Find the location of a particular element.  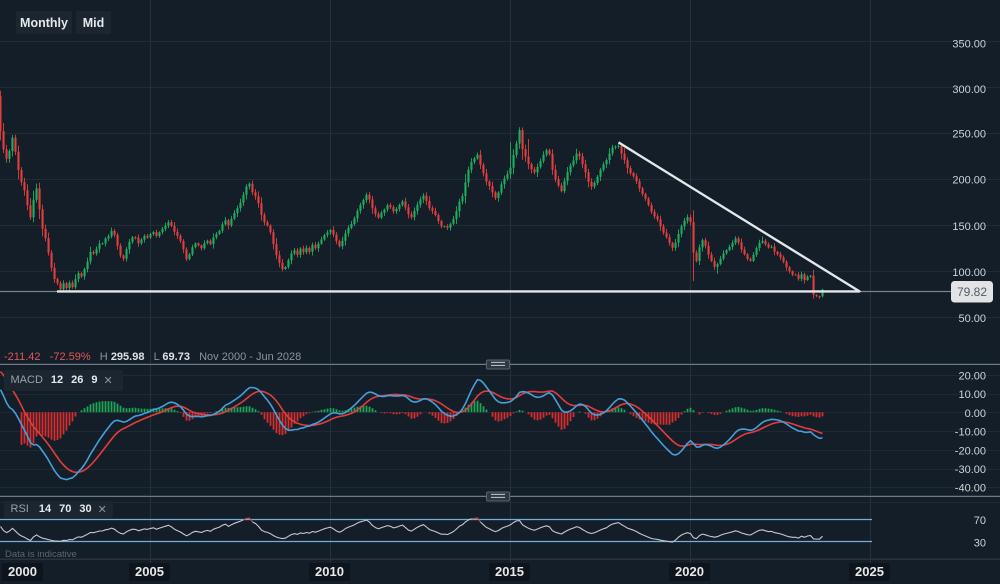

svg-text: 150.00 is located at coordinates (969, 227).